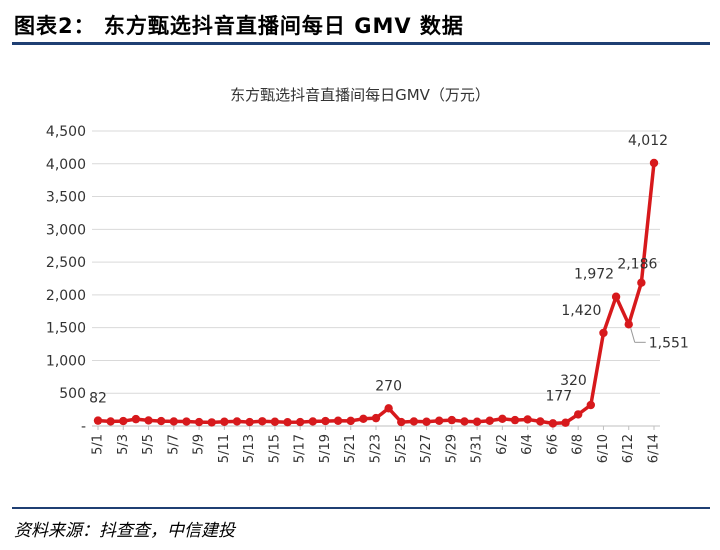  Describe the element at coordinates (325, 448) in the screenshot. I see `x-tick-label: 5/19` at that location.